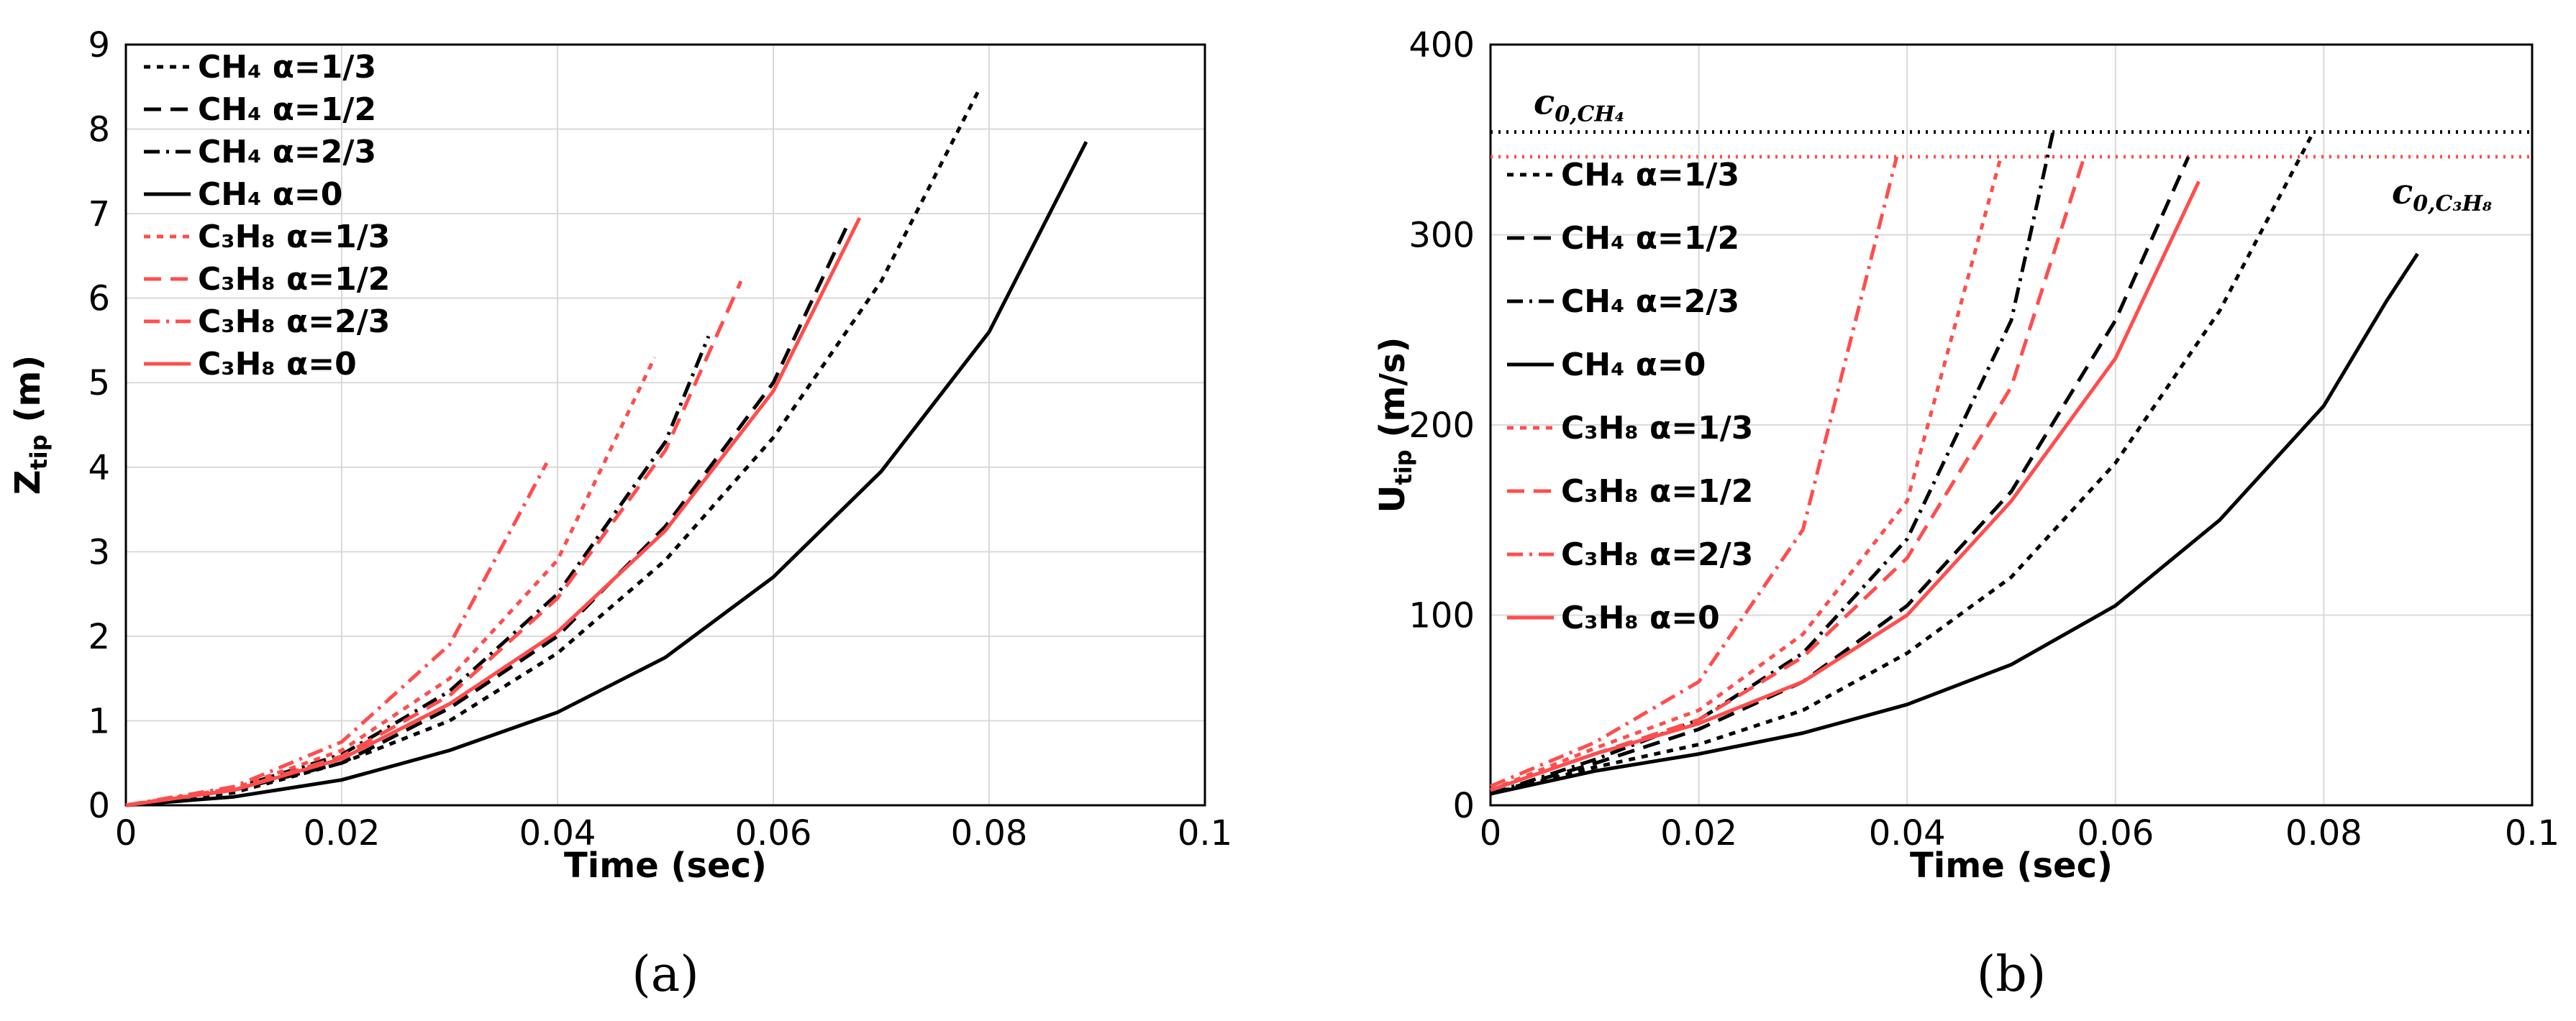 This screenshot has height=1021, width=2576. I want to click on reference-line-label-sub: 0,C₃H₈, so click(2452, 203).